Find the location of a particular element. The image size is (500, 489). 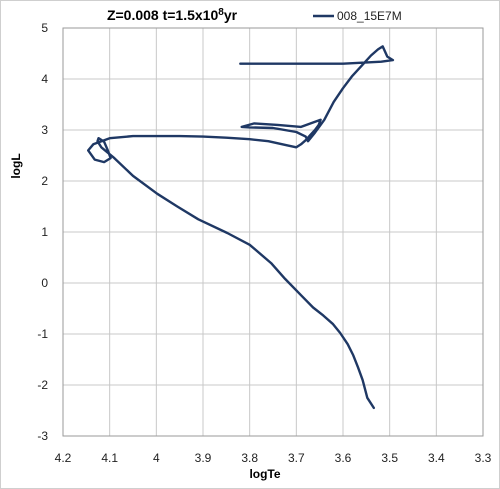

legend-label: 008_15E7M is located at coordinates (369, 16).